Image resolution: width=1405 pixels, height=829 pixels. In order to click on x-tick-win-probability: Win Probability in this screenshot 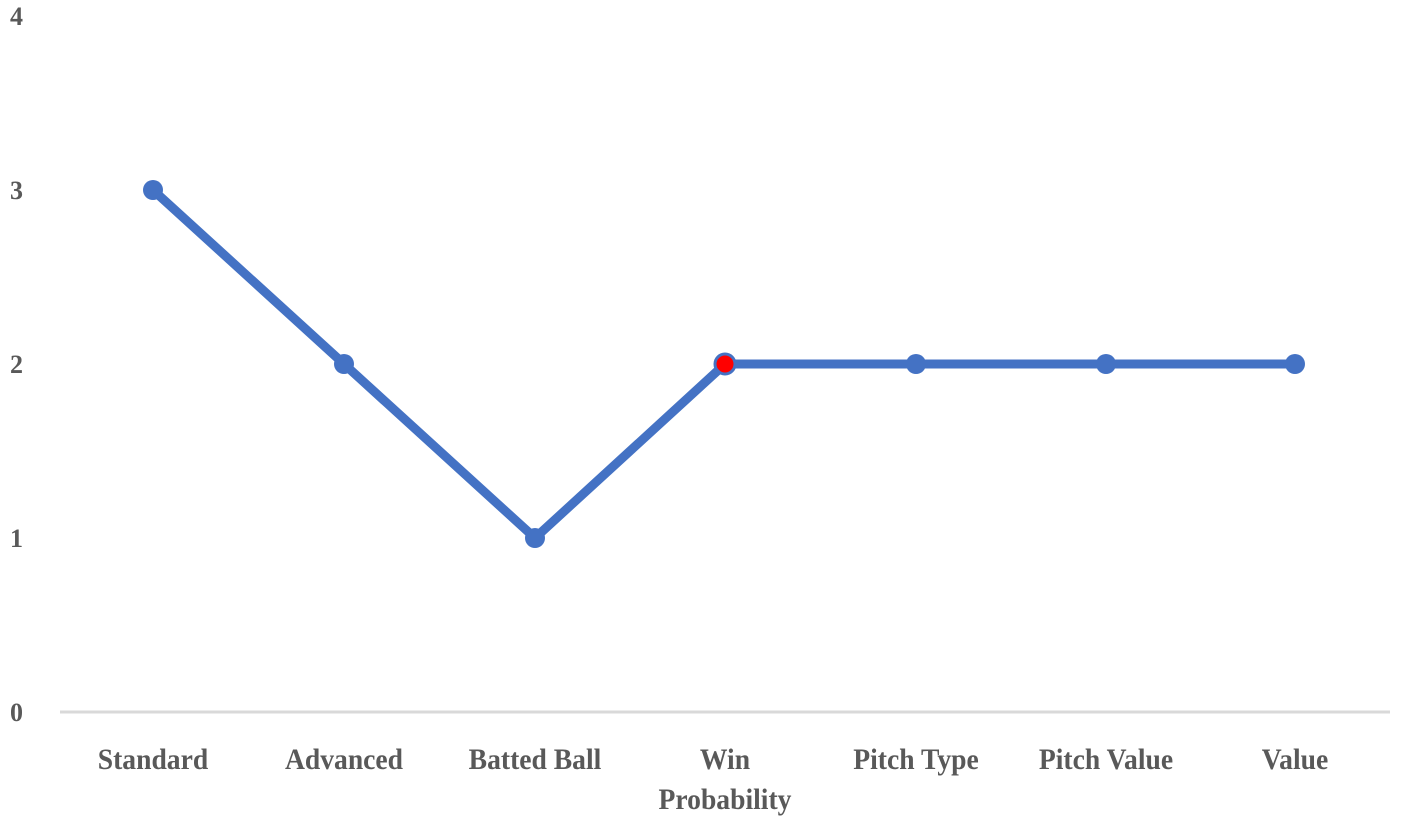, I will do `click(725, 779)`.